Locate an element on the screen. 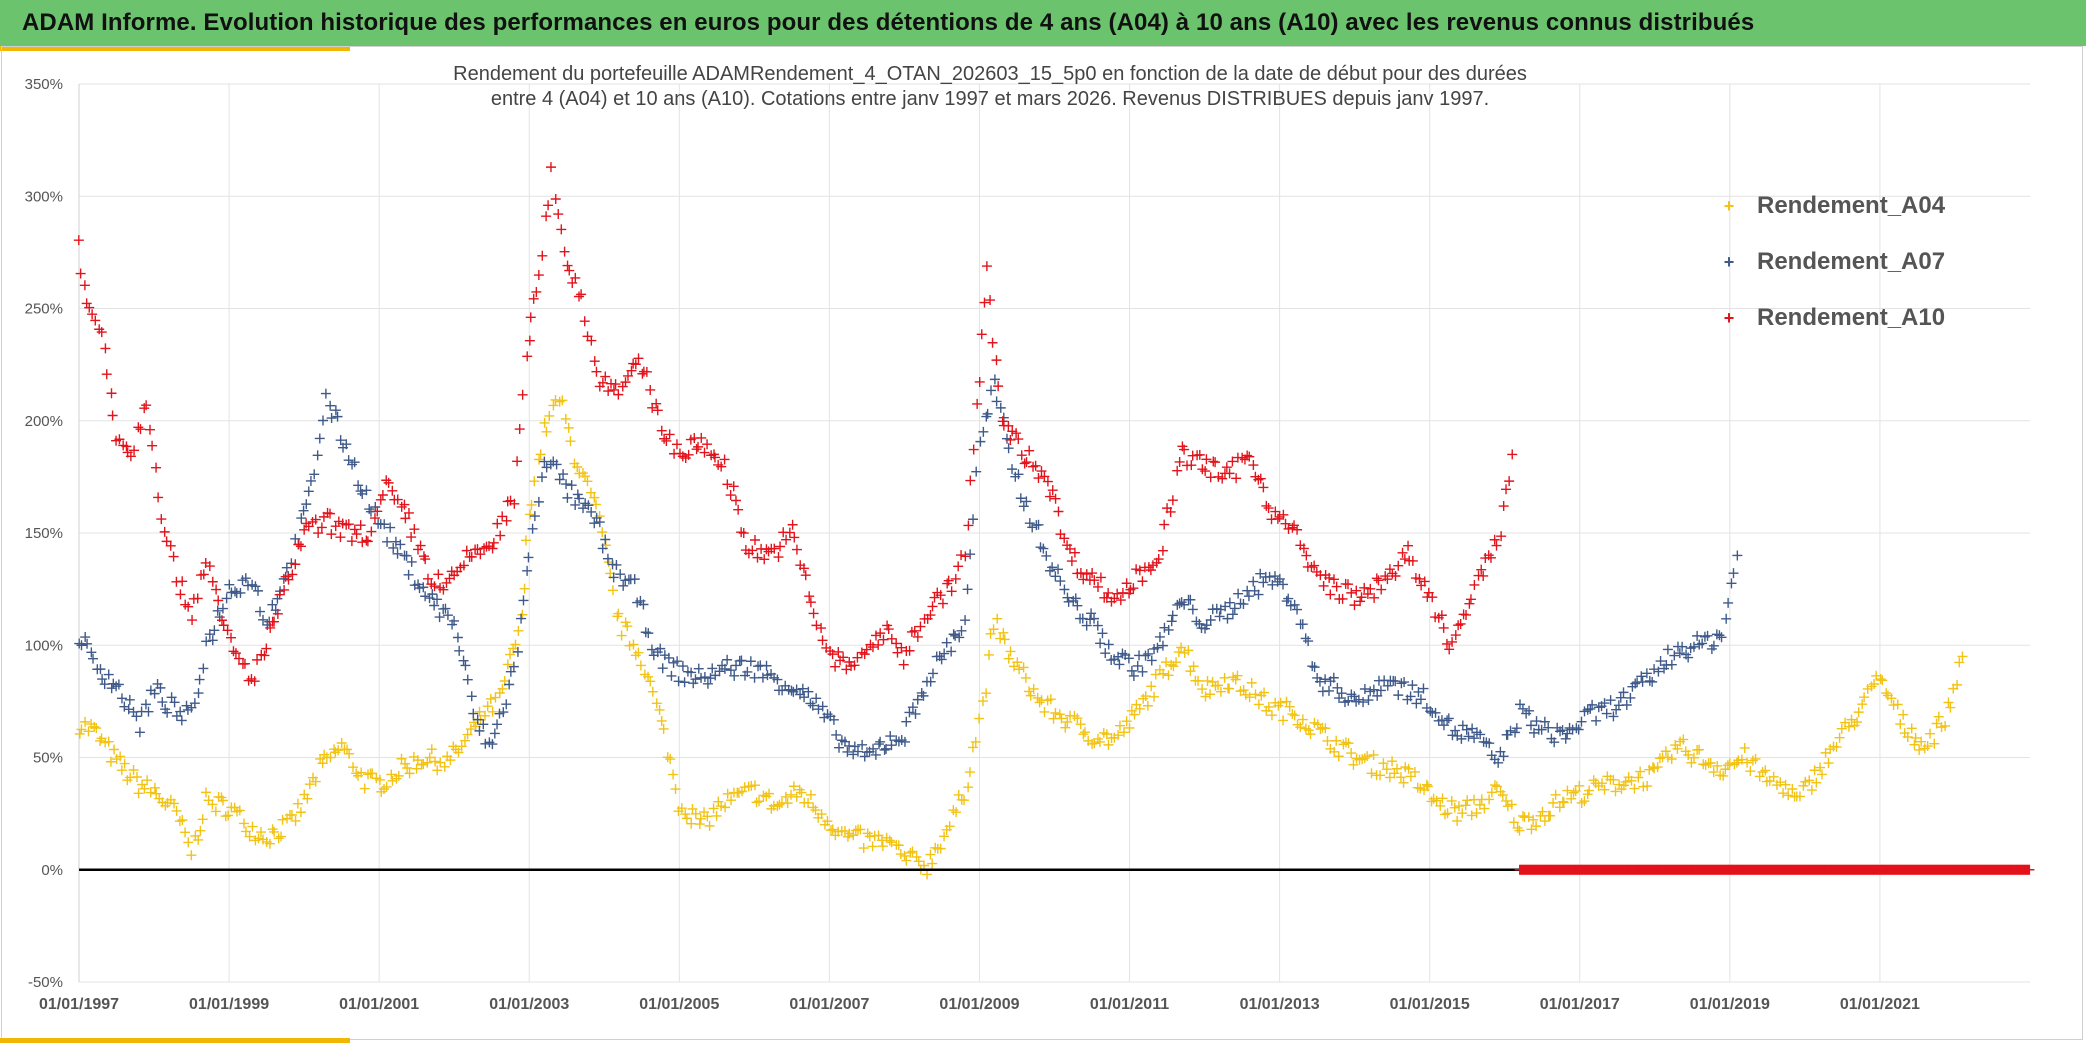  legend-item-a07: + Rendement_A07 is located at coordinates (1865, 262).